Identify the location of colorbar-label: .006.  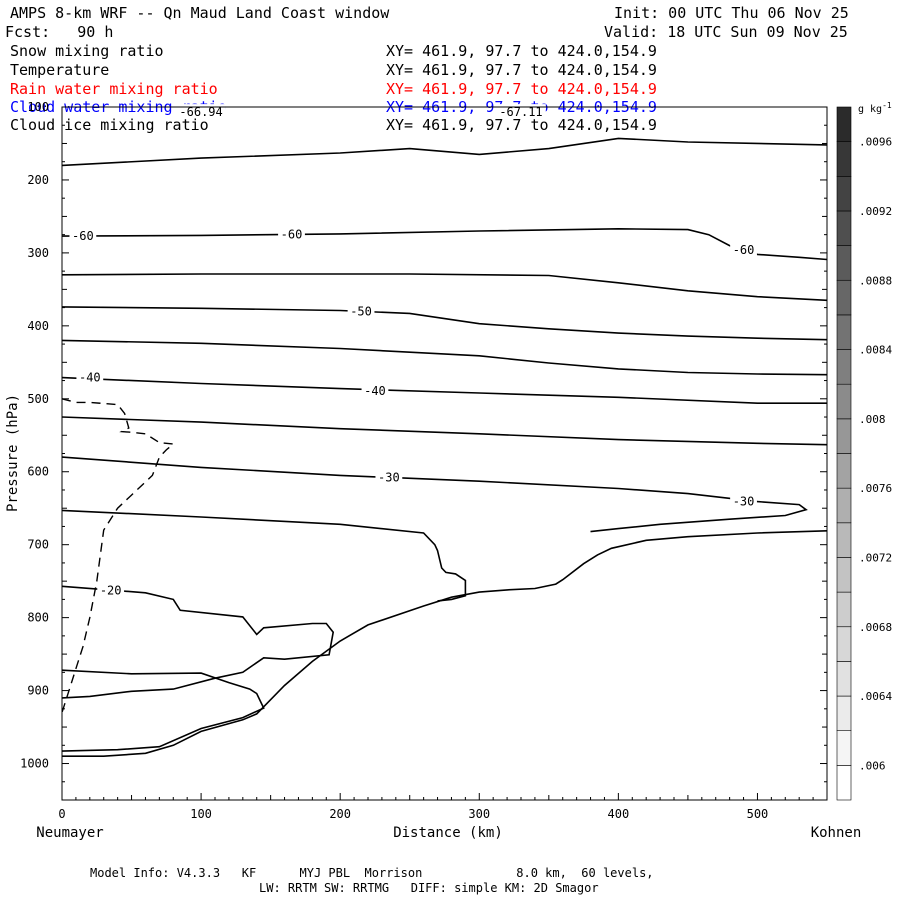
(872, 765).